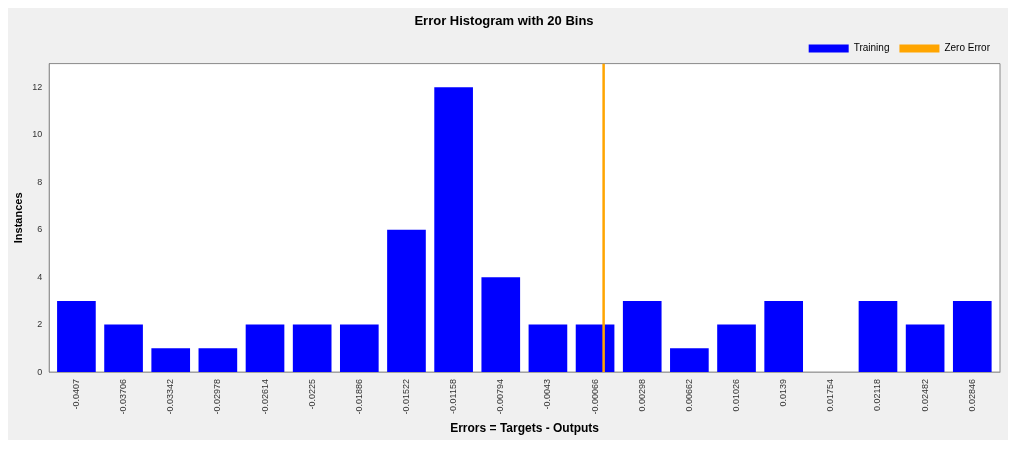 This screenshot has height=450, width=1017. I want to click on legend-label: Training, so click(871, 48).